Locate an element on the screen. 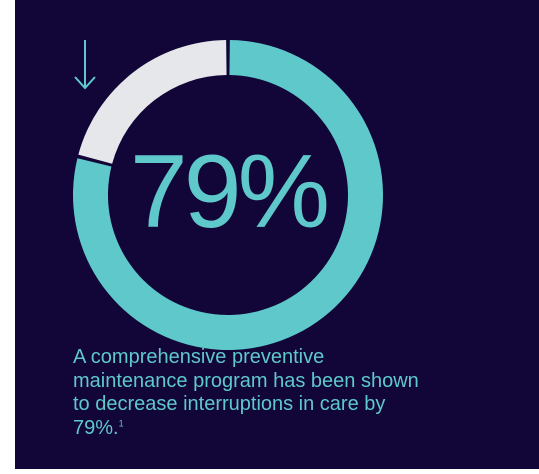 This screenshot has height=474, width=539. percentage-value: 79% is located at coordinates (229, 192).